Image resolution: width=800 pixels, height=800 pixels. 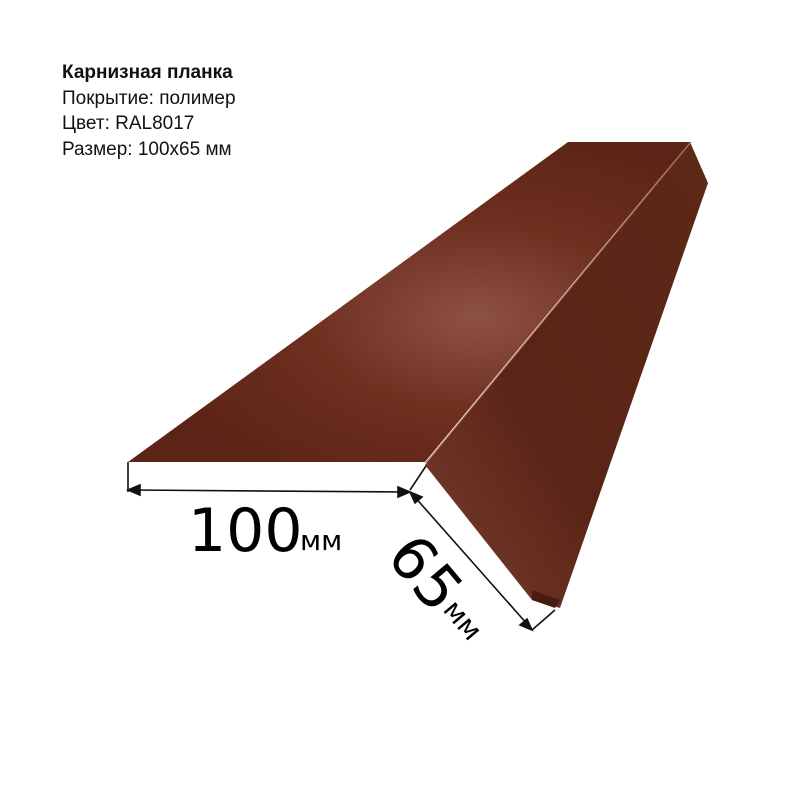 What do you see at coordinates (269, 480) in the screenshot?
I see `dimension-width` at bounding box center [269, 480].